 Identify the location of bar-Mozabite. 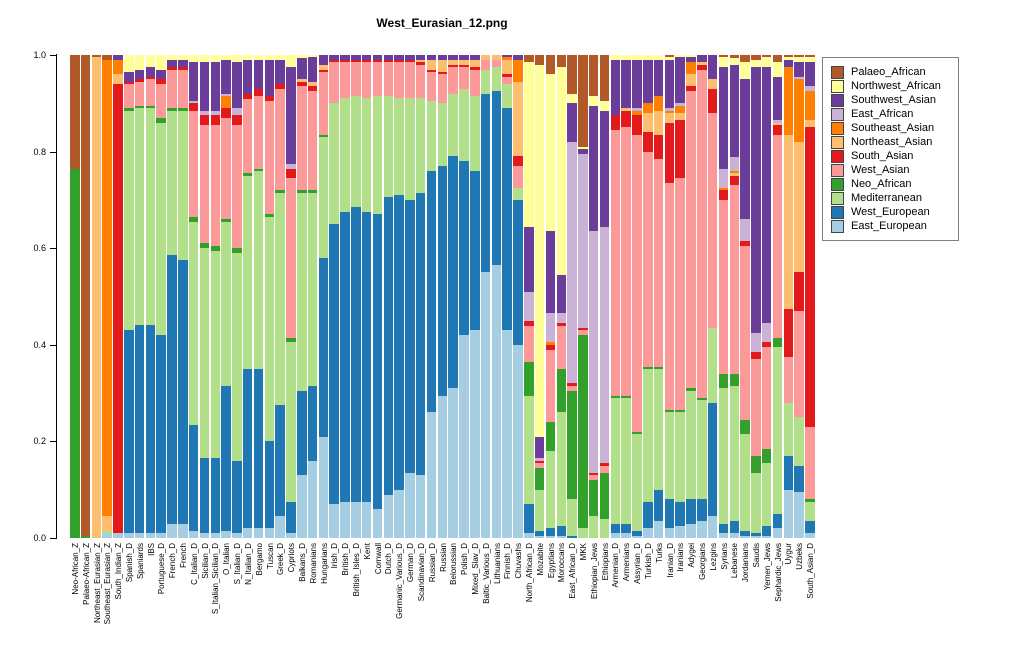
(539, 296).